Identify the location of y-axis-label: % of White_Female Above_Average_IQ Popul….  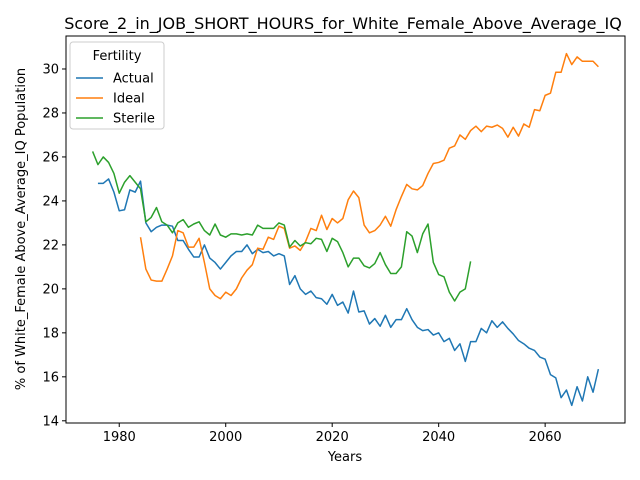
(21, 229).